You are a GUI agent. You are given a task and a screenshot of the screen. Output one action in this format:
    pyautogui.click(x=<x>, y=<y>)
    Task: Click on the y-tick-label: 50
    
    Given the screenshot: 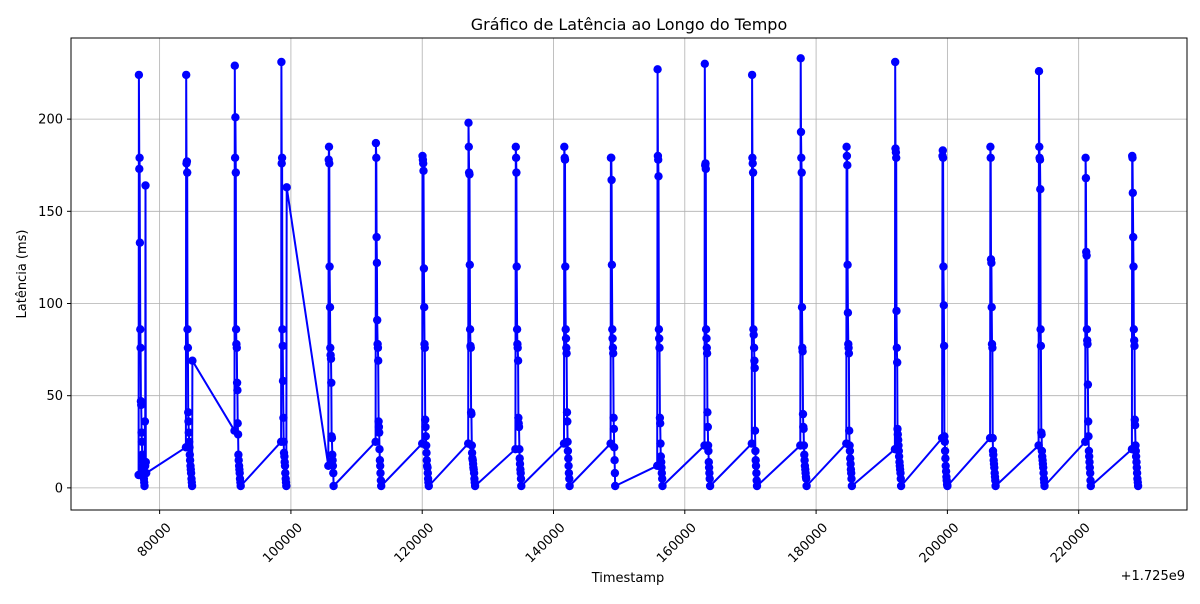 What is the action you would take?
    pyautogui.click(x=54, y=396)
    